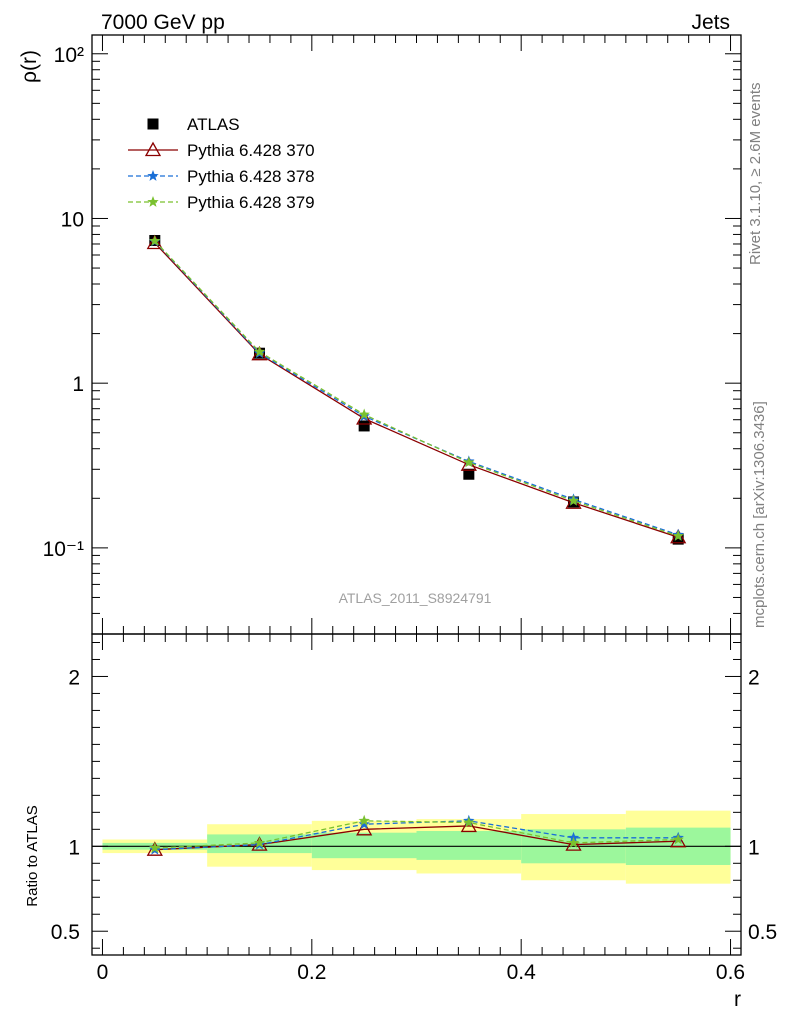  I want to click on ratio-y-tick-label: 0.5, so click(65, 932).